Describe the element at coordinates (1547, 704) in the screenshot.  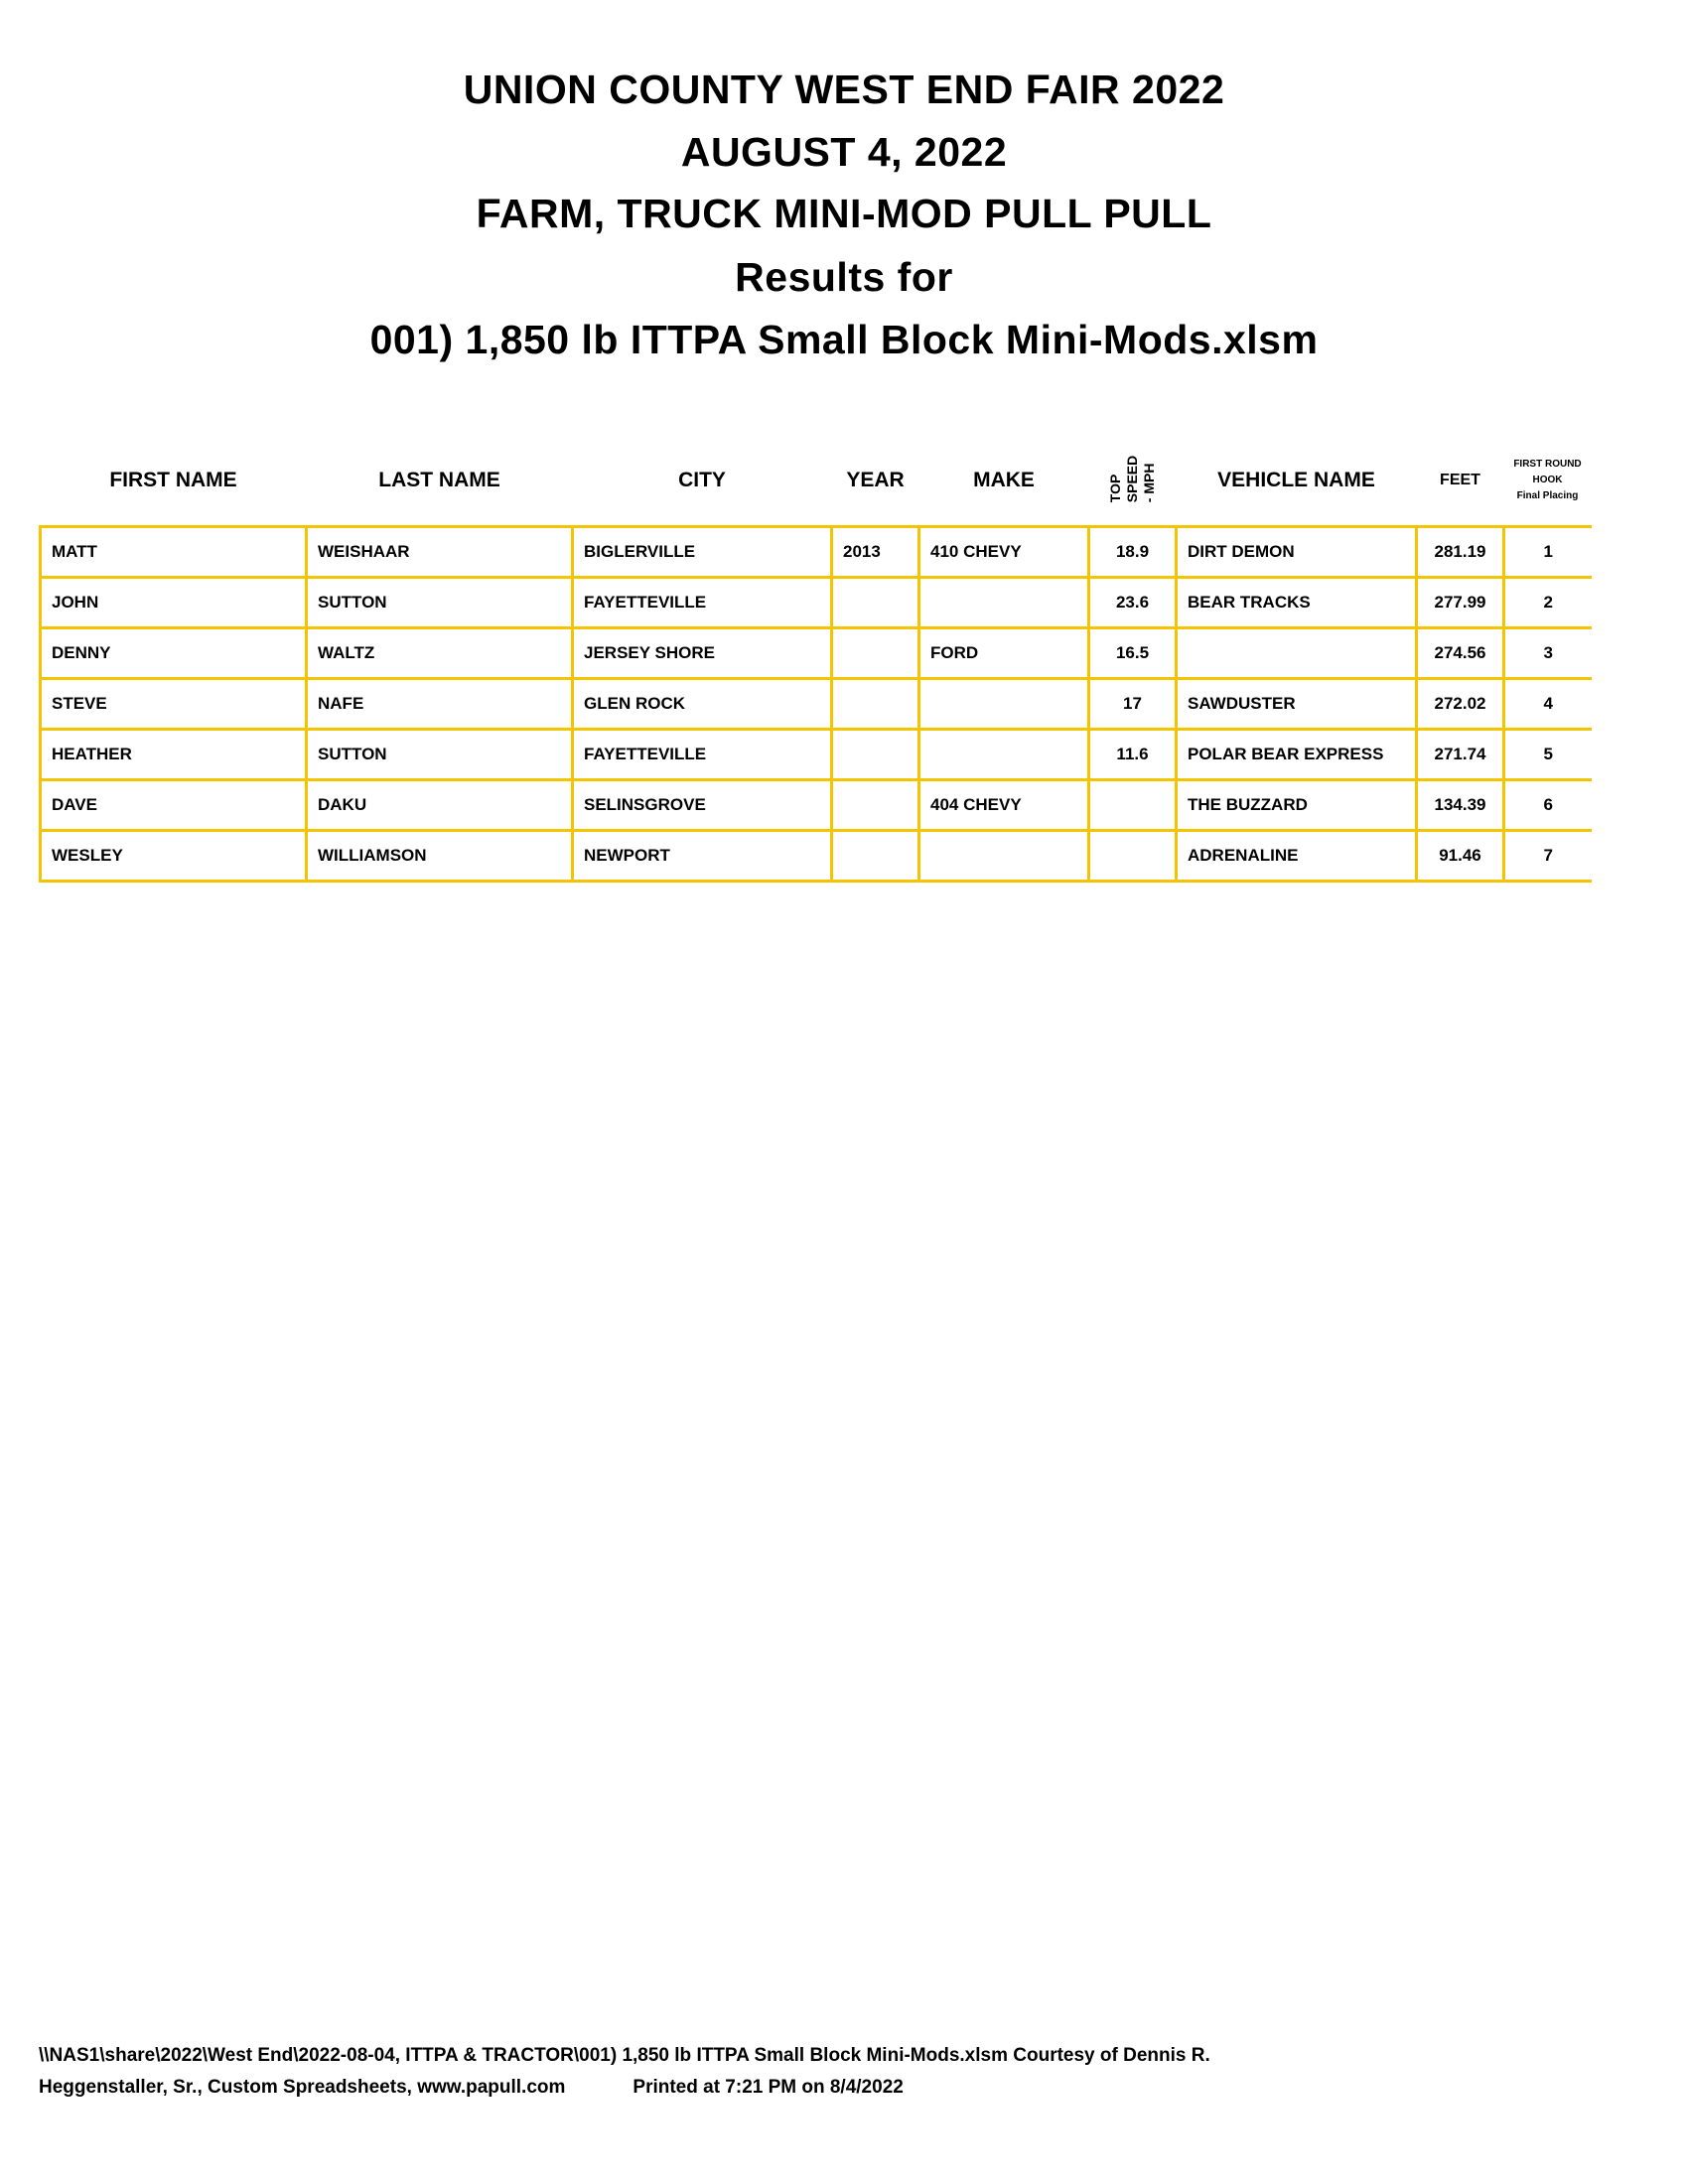
I see `cell-placing: 4` at that location.